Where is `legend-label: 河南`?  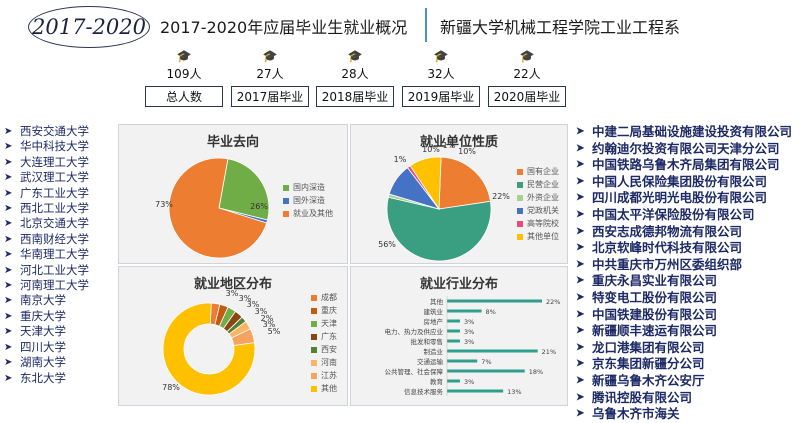
legend-label: 河南 is located at coordinates (329, 362).